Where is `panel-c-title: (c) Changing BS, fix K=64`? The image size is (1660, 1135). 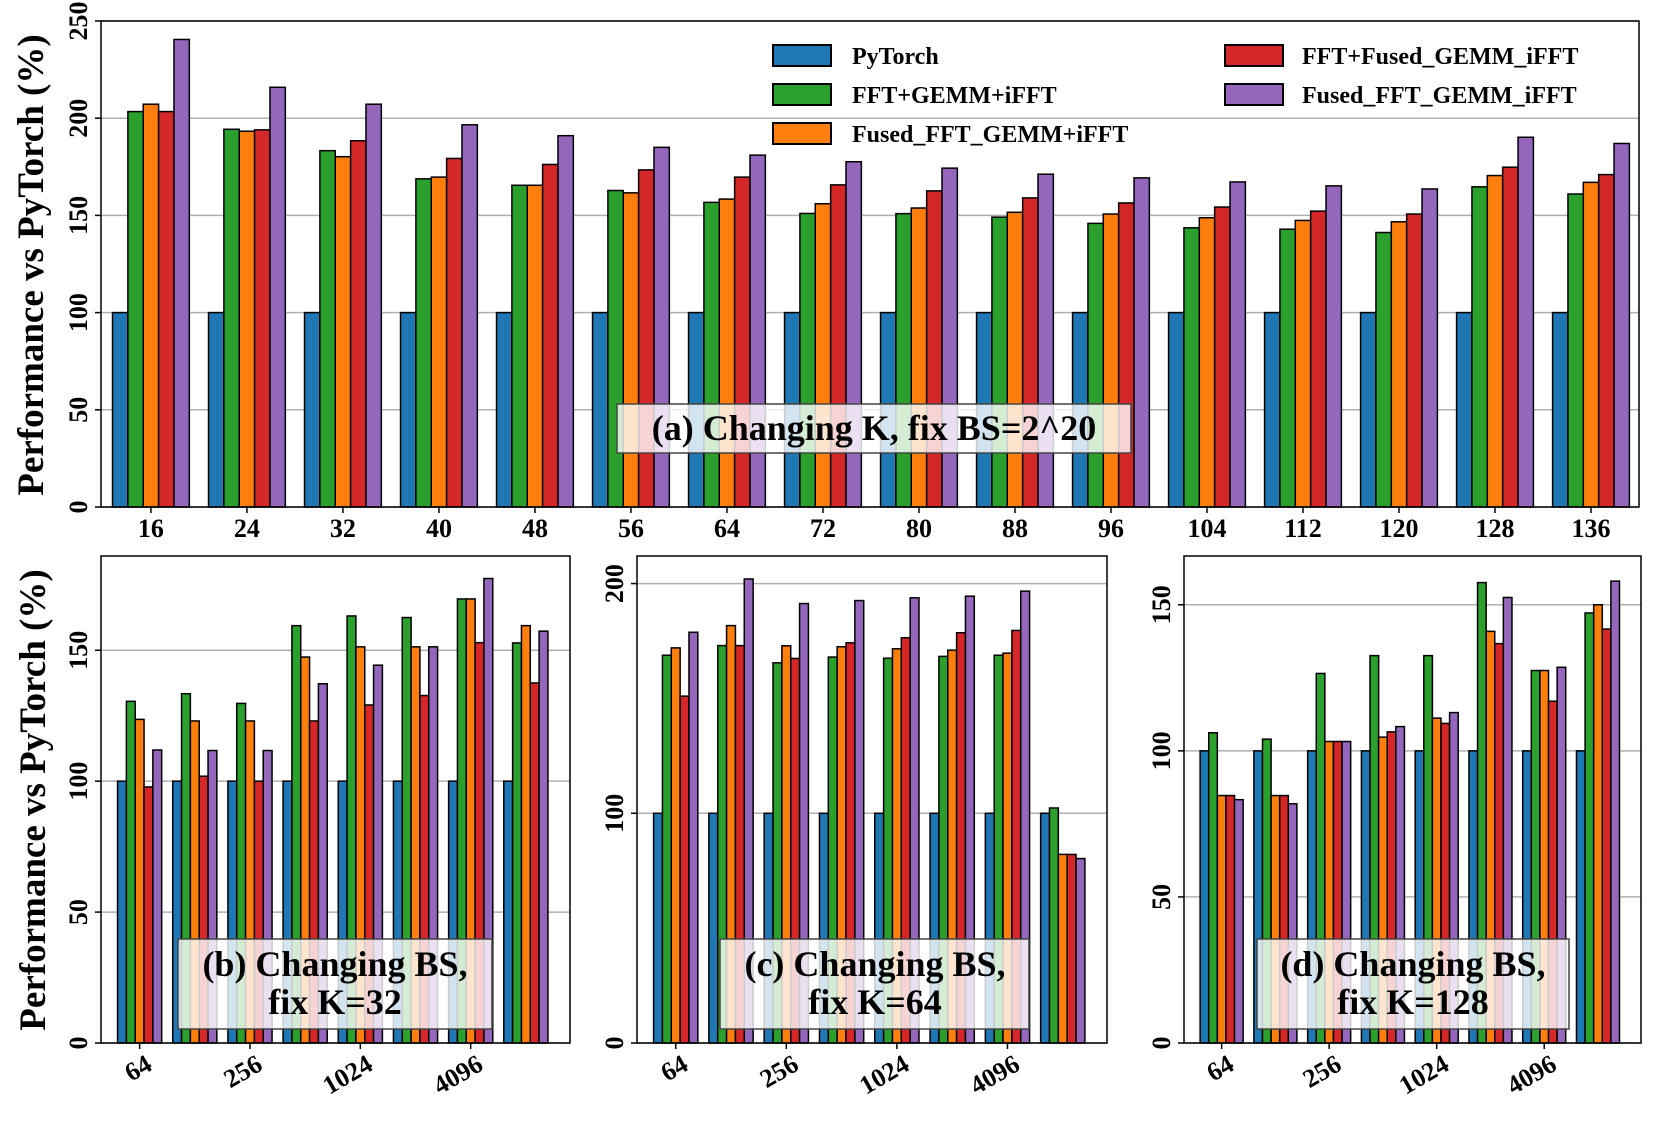
panel-c-title: (c) Changing BS, fix K=64 is located at coordinates (874, 984).